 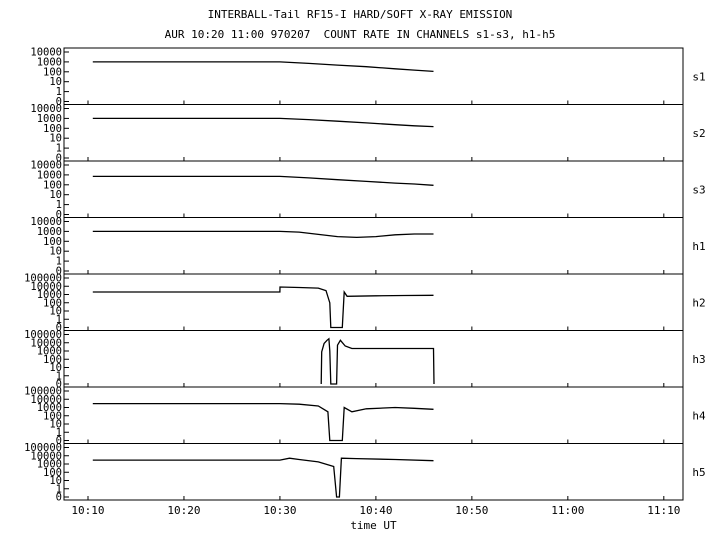 What do you see at coordinates (567, 510) in the screenshot?
I see `x-tick-label: 11:00` at bounding box center [567, 510].